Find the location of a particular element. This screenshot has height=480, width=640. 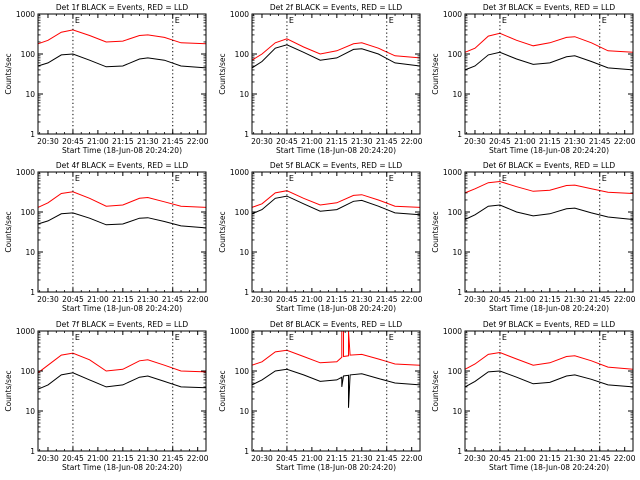

subplot-title: Det 5f BLACK = Events, RED = LLD is located at coordinates (336, 165).